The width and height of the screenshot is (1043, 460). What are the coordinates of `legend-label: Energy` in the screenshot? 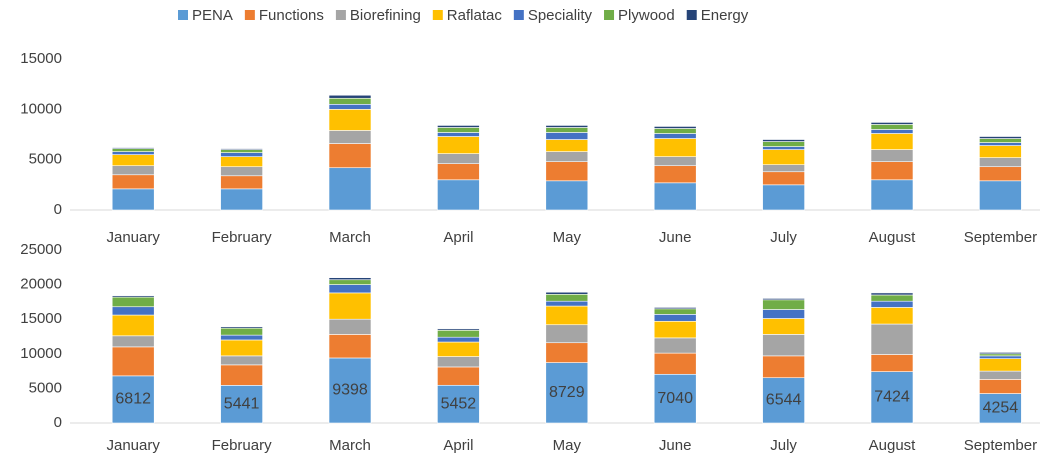 It's located at (725, 15).